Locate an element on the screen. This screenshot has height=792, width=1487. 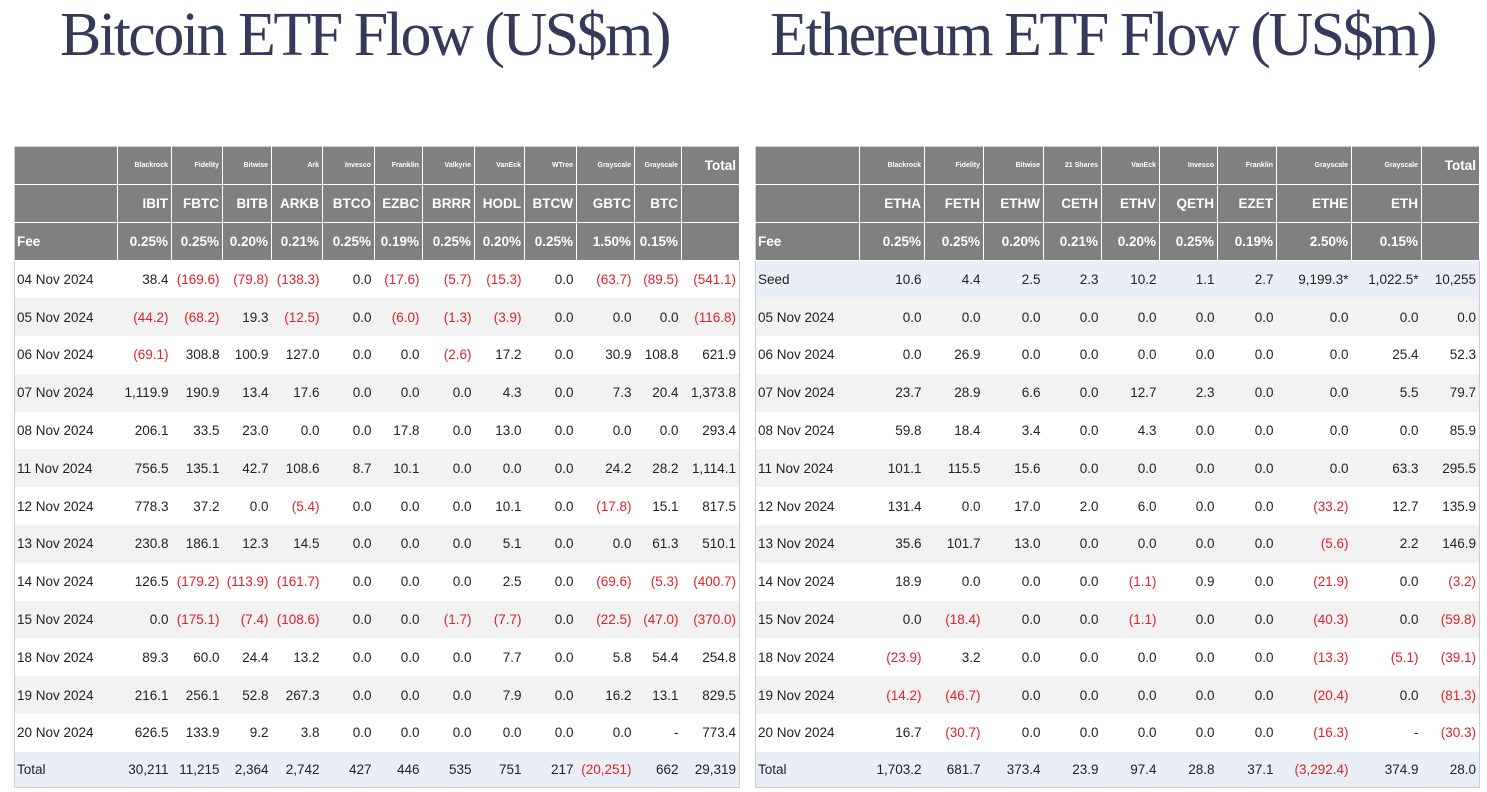
flow-value: 4.3 is located at coordinates (1147, 431).